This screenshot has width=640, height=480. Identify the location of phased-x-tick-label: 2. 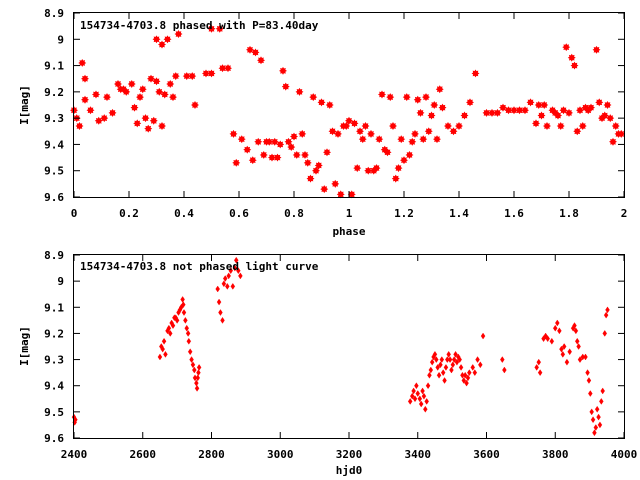
(624, 213).